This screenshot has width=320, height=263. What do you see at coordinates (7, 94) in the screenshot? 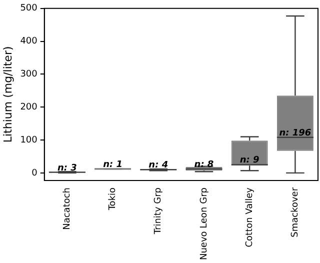
I see `y-axis-title: Lithium (mg/liter)` at bounding box center [7, 94].